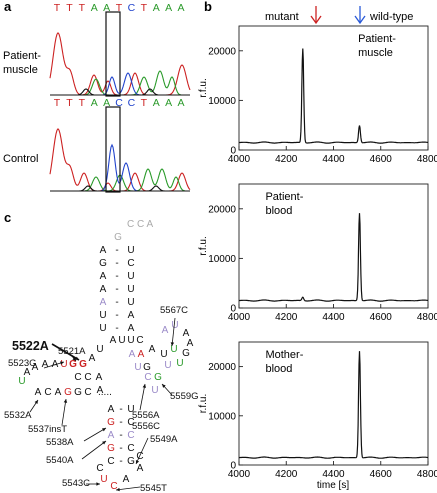  I want to click on y-axis-label: r.f.u., so click(203, 87).